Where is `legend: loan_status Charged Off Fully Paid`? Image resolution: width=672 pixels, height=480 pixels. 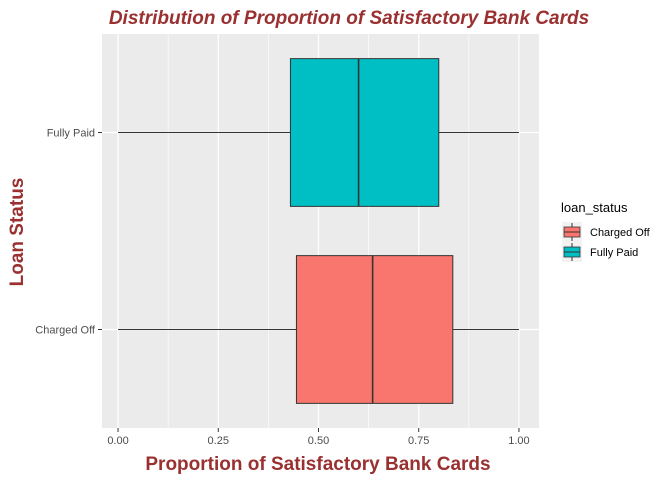
legend: loan_status Charged Off Fully Paid is located at coordinates (606, 231).